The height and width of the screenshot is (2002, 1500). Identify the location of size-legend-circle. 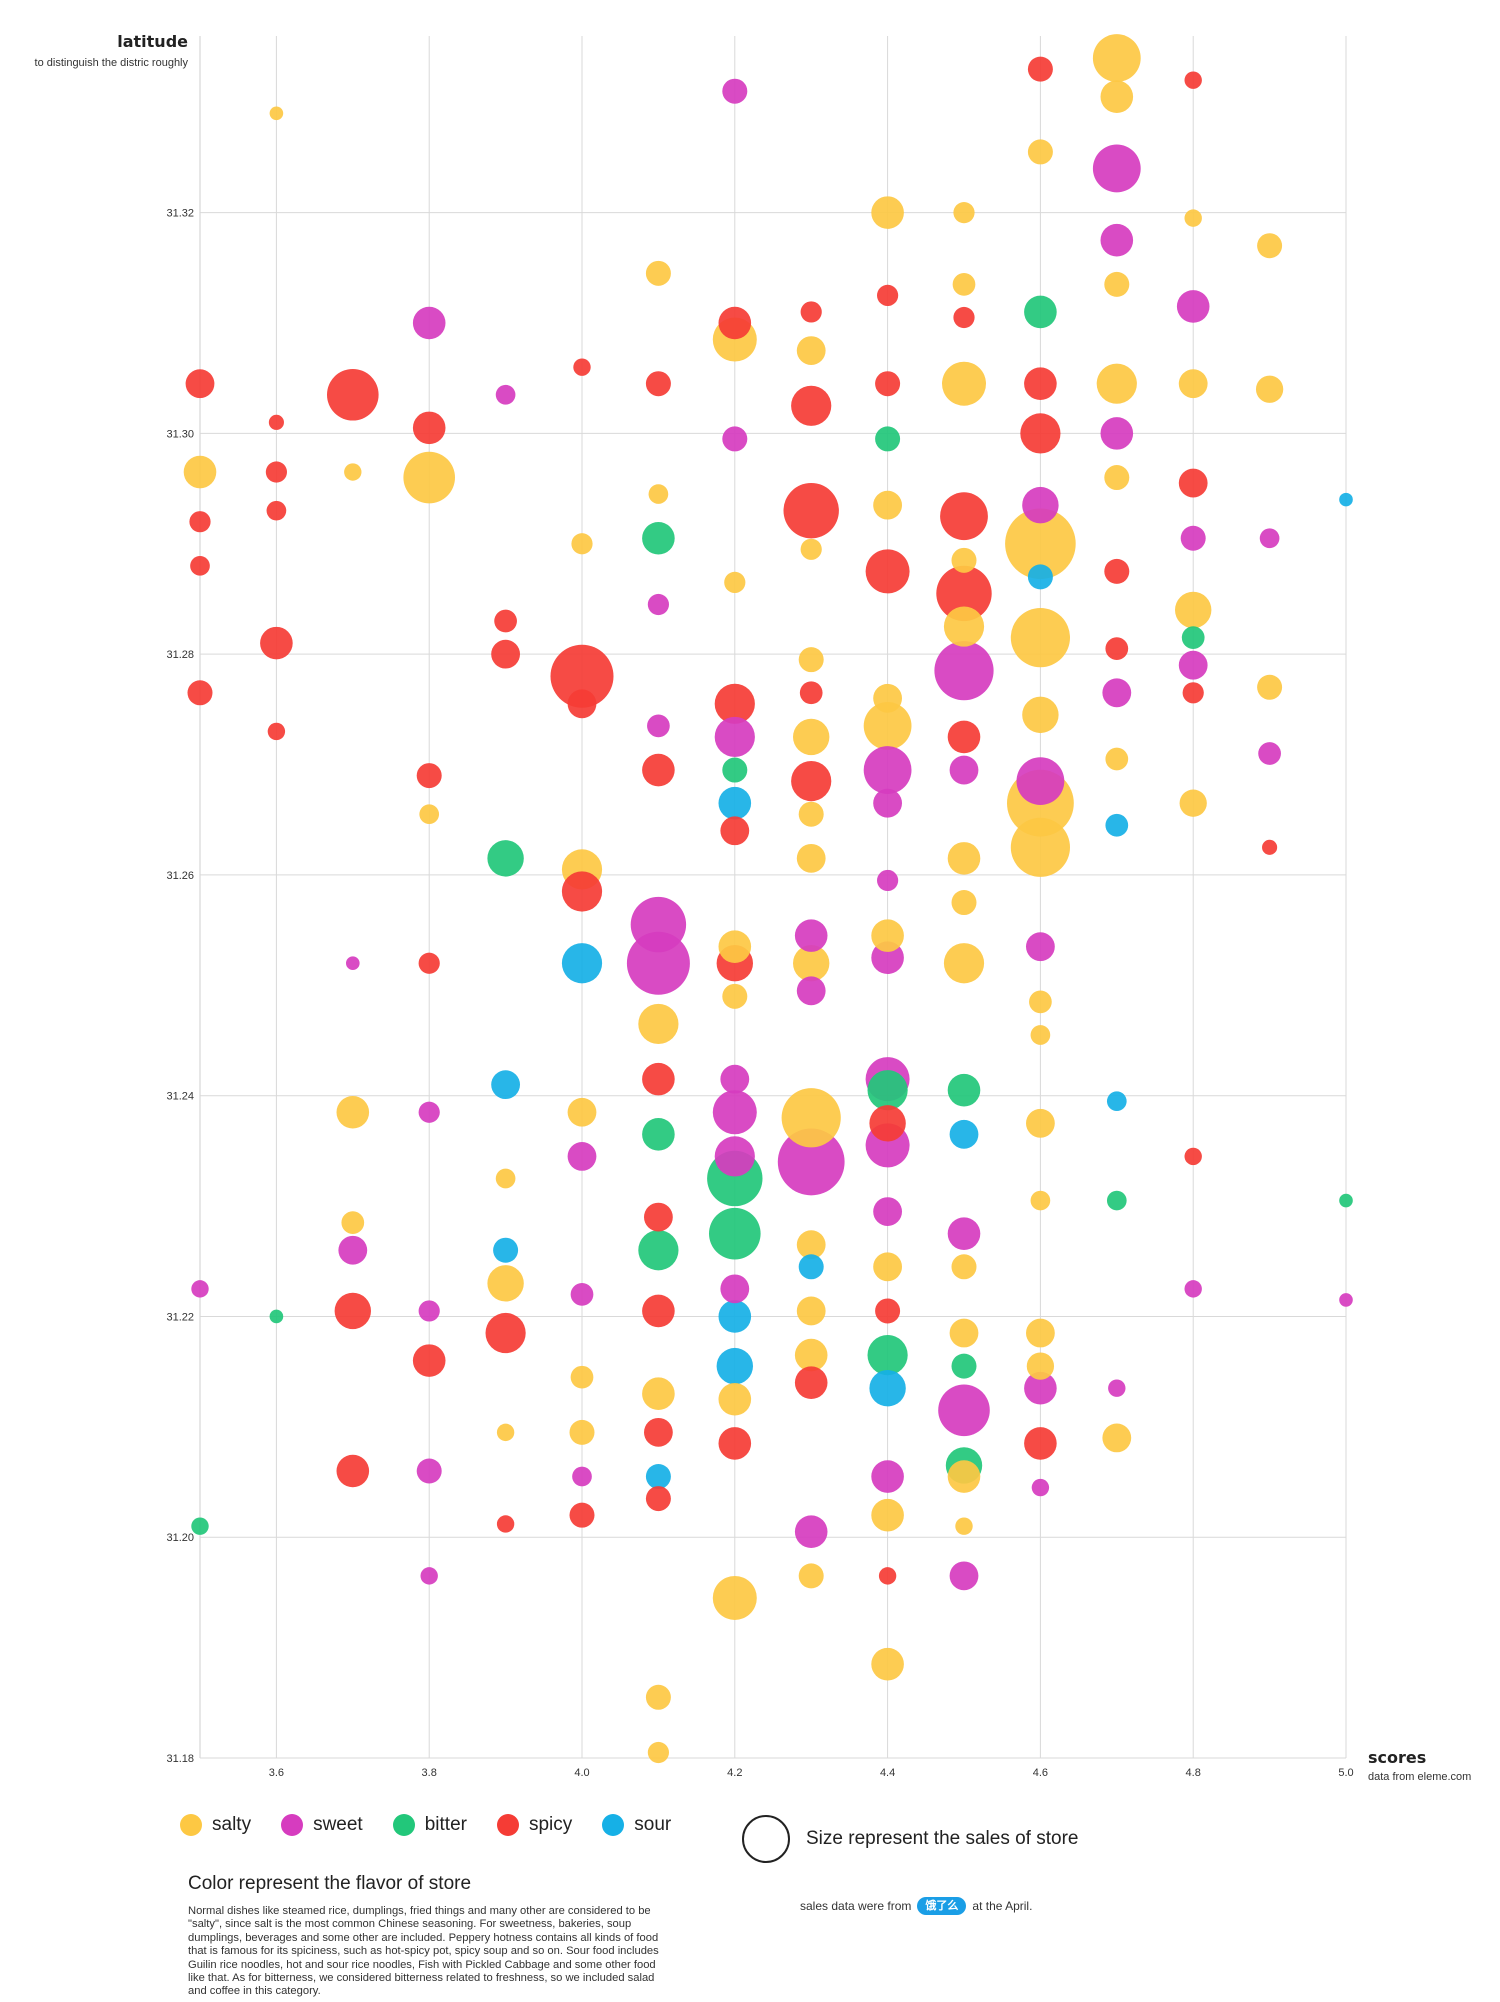
(766, 1839).